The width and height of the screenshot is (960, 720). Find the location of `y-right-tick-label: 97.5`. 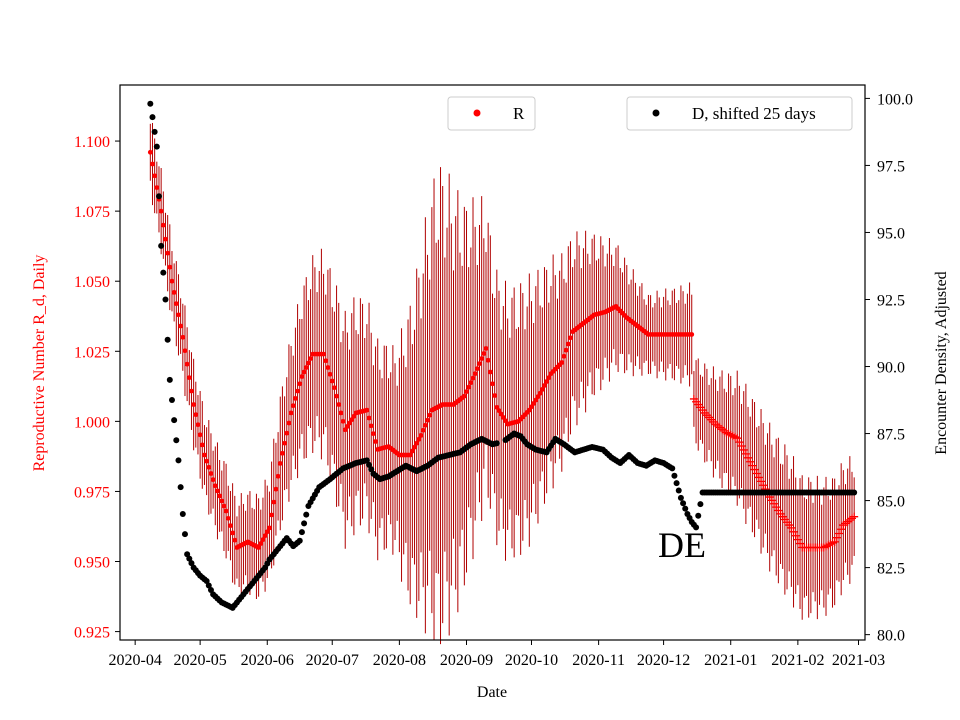

y-right-tick-label: 97.5 is located at coordinates (891, 166).